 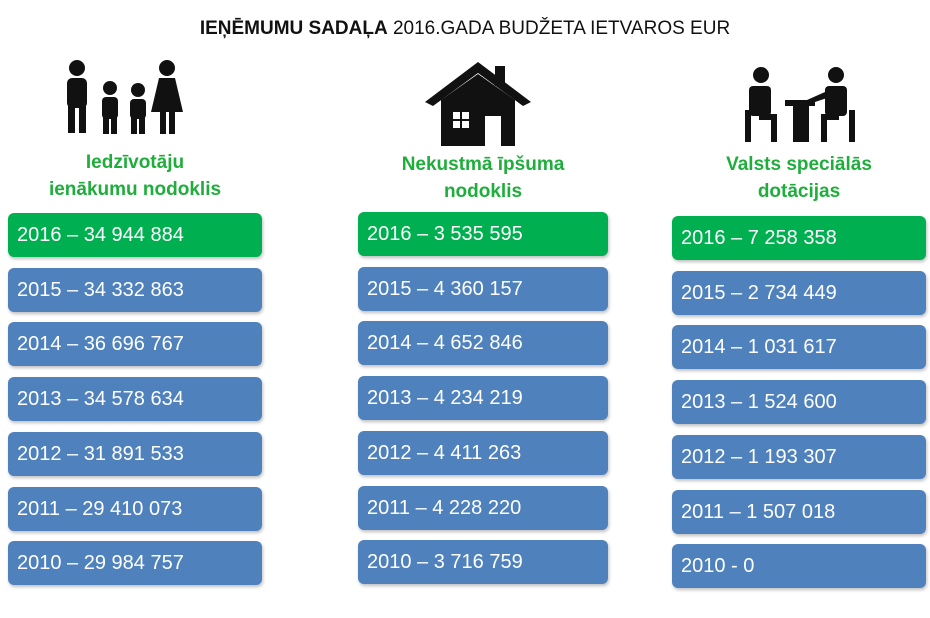 I want to click on year-value-box: 2011 – 1 507 018, so click(x=799, y=511).